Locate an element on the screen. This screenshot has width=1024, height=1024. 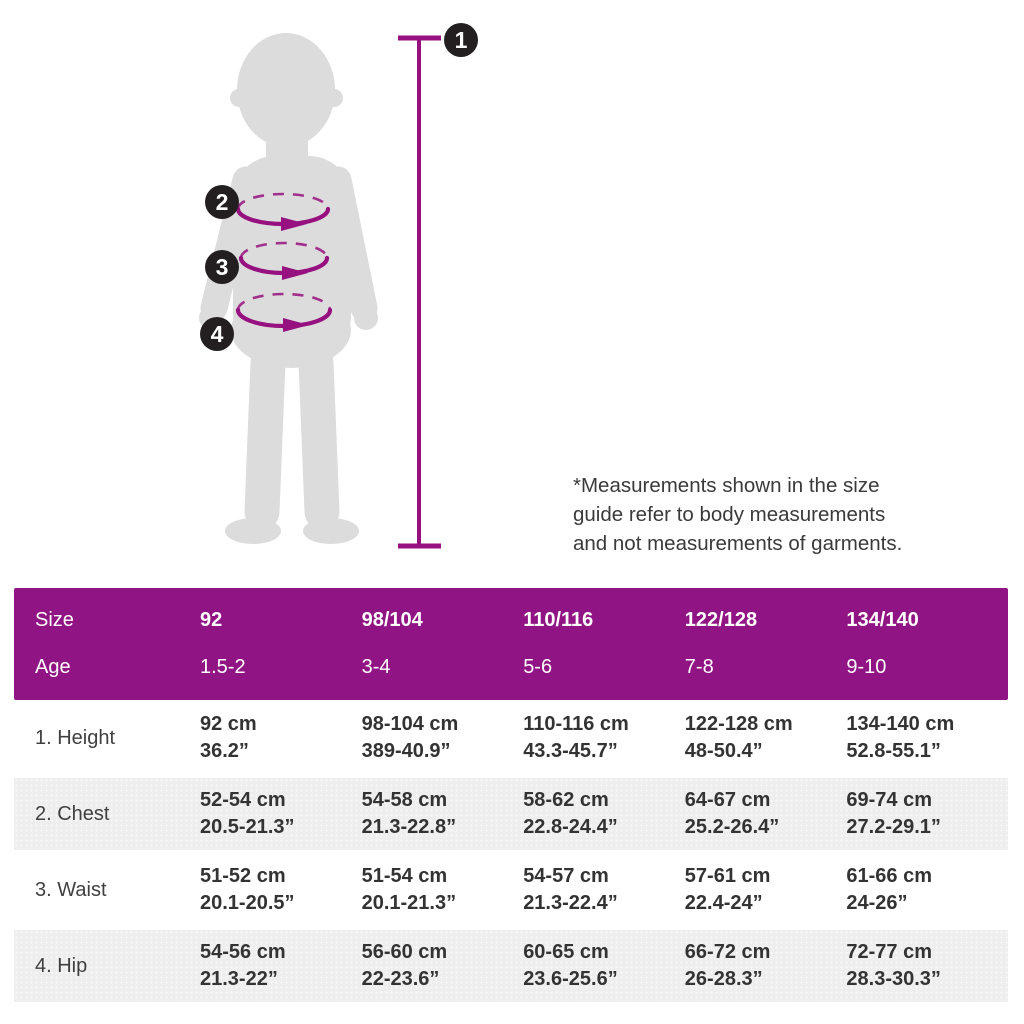
measurement-cell: 54-56 cm 21.3-22” is located at coordinates (281, 966).